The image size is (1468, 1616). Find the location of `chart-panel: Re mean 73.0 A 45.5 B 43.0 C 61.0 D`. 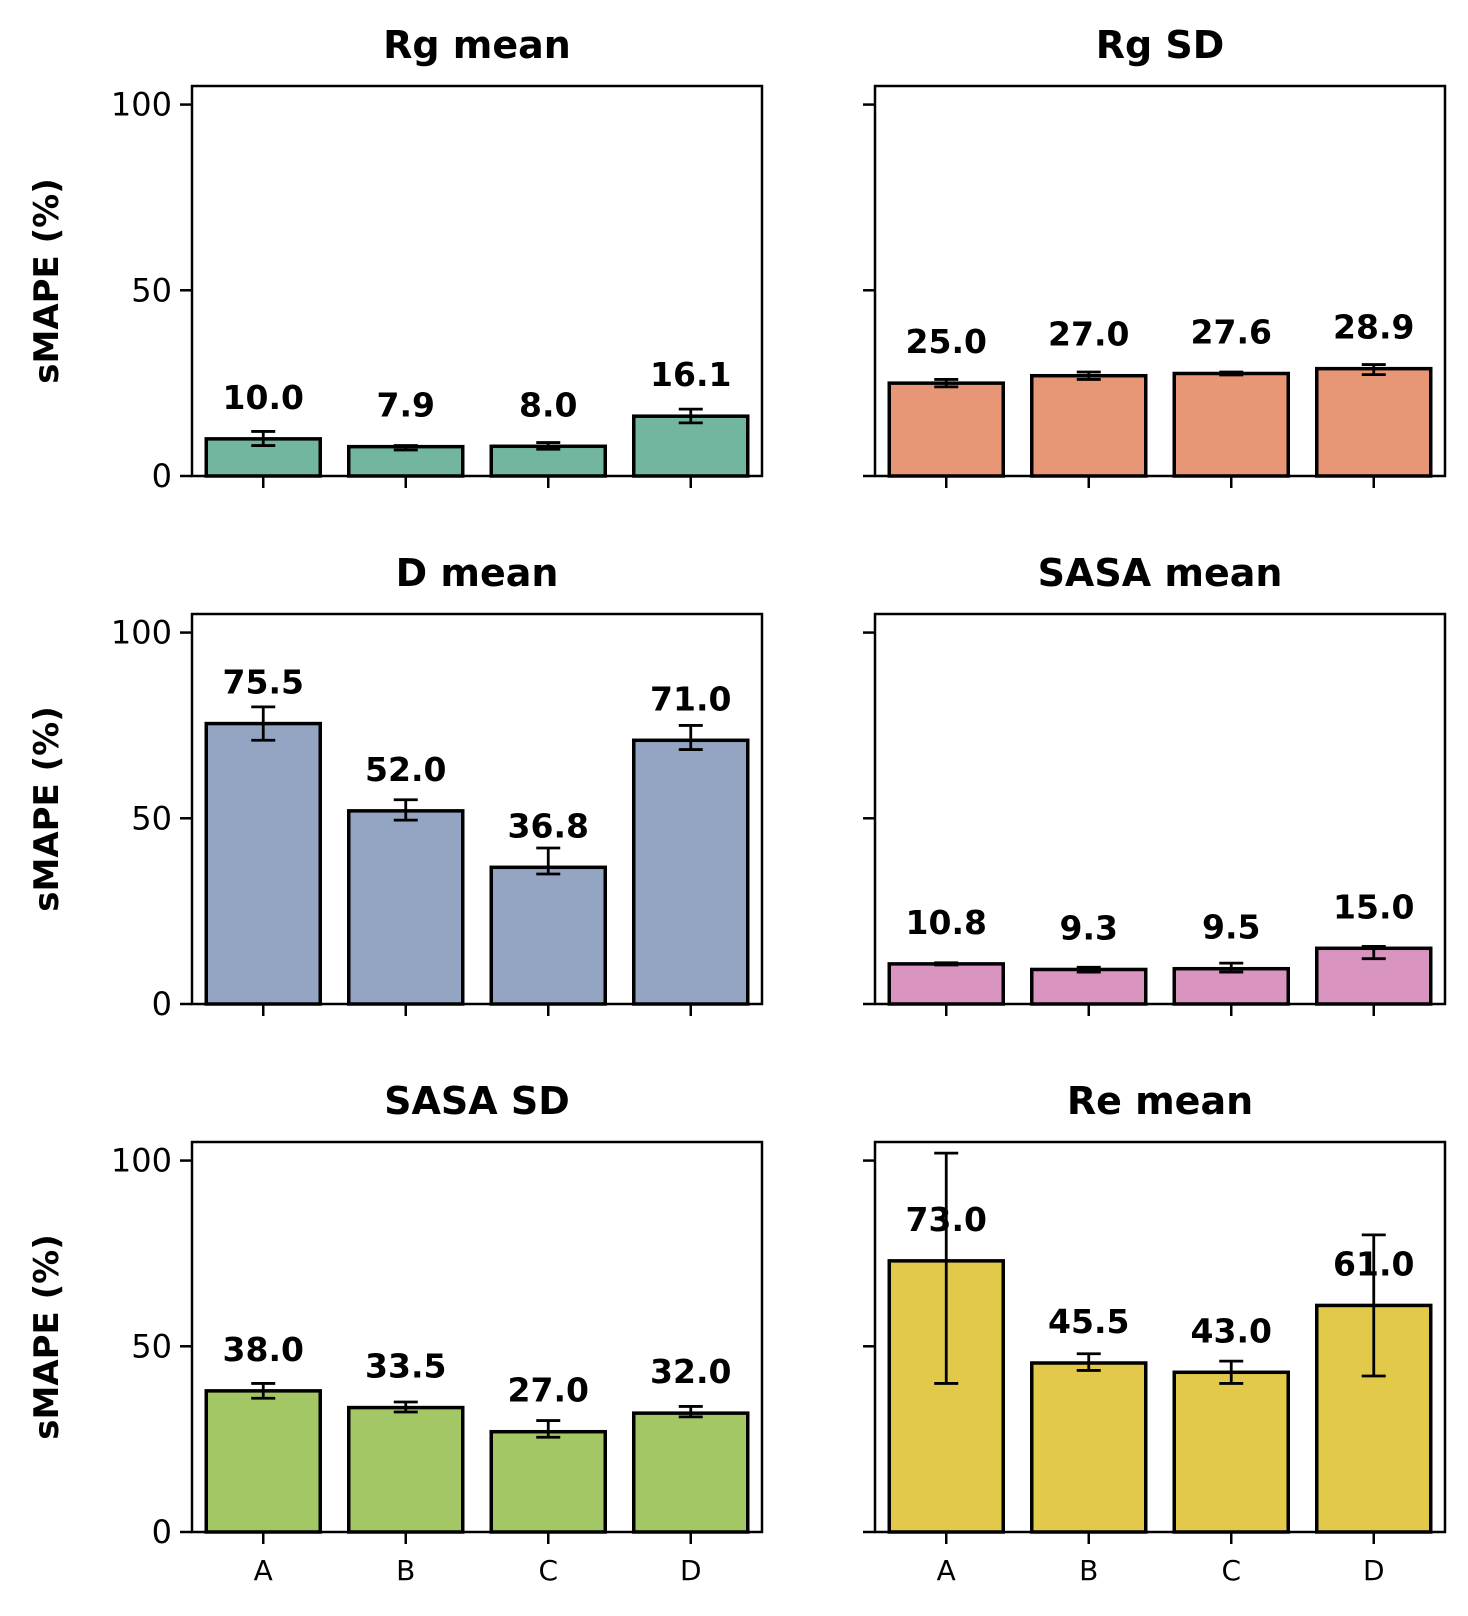

chart-panel: Re mean 73.0 A 45.5 B 43.0 C 61.0 D is located at coordinates (1155, 1333).